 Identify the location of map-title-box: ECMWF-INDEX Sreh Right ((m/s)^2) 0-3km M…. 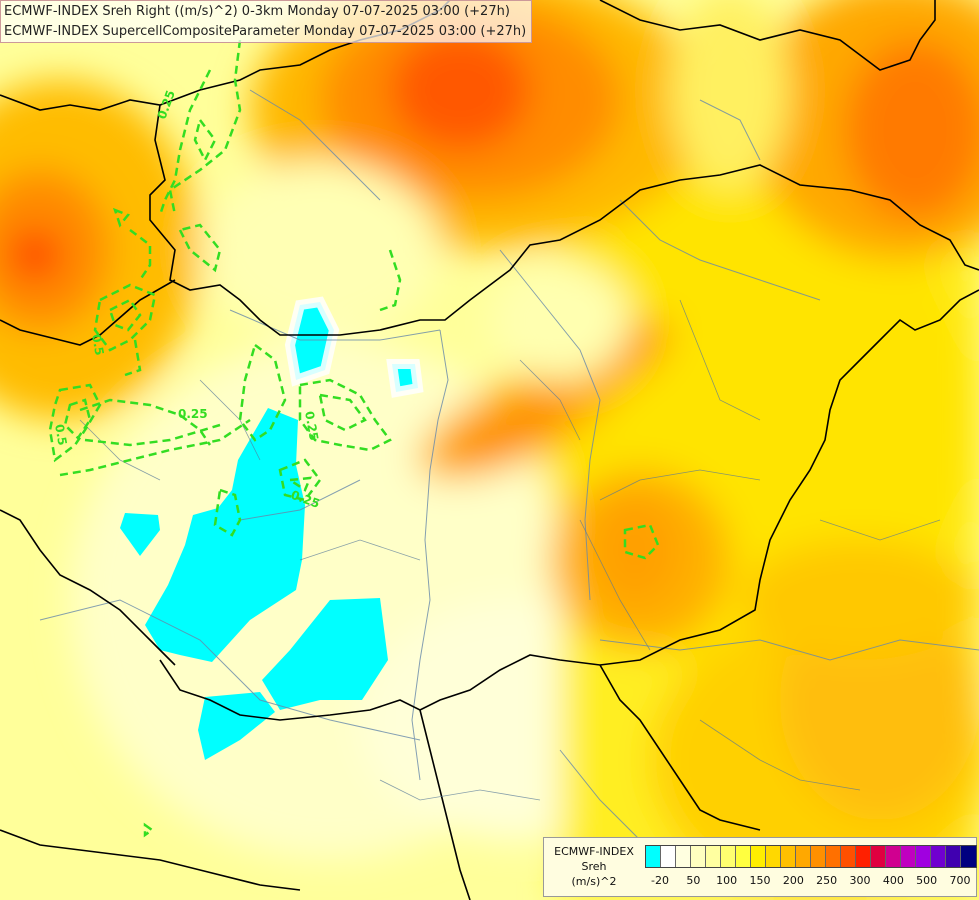
(266, 21).